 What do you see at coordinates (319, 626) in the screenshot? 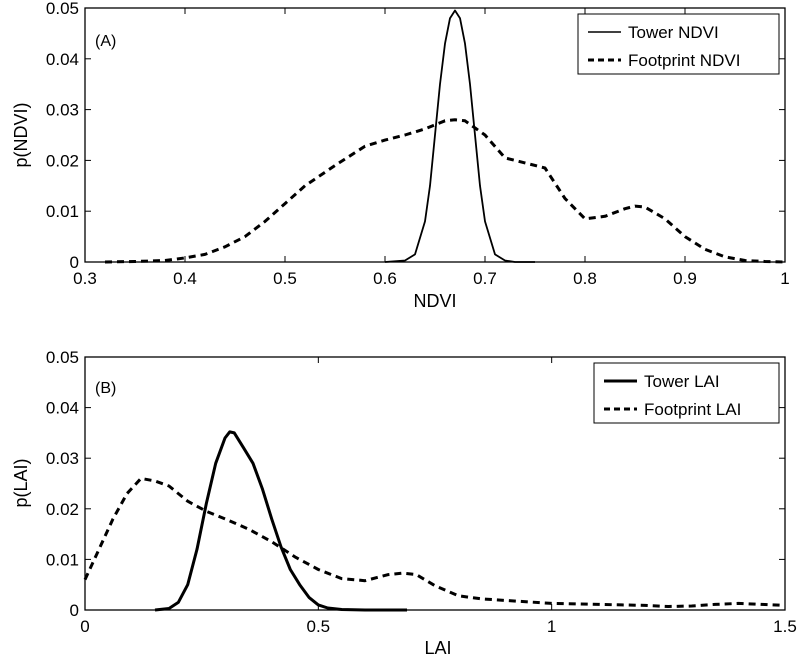
I see `panel-b-xtick-label: 0.5` at bounding box center [319, 626].